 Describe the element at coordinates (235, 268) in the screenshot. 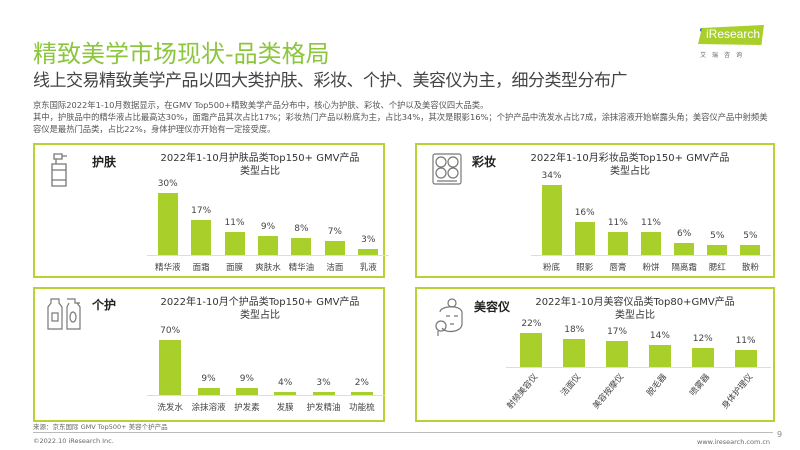

I see `category-label: 面膜` at that location.